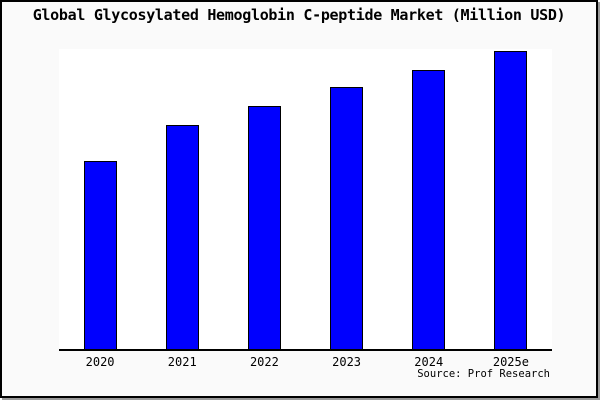  I want to click on bar-2022, so click(264, 227).